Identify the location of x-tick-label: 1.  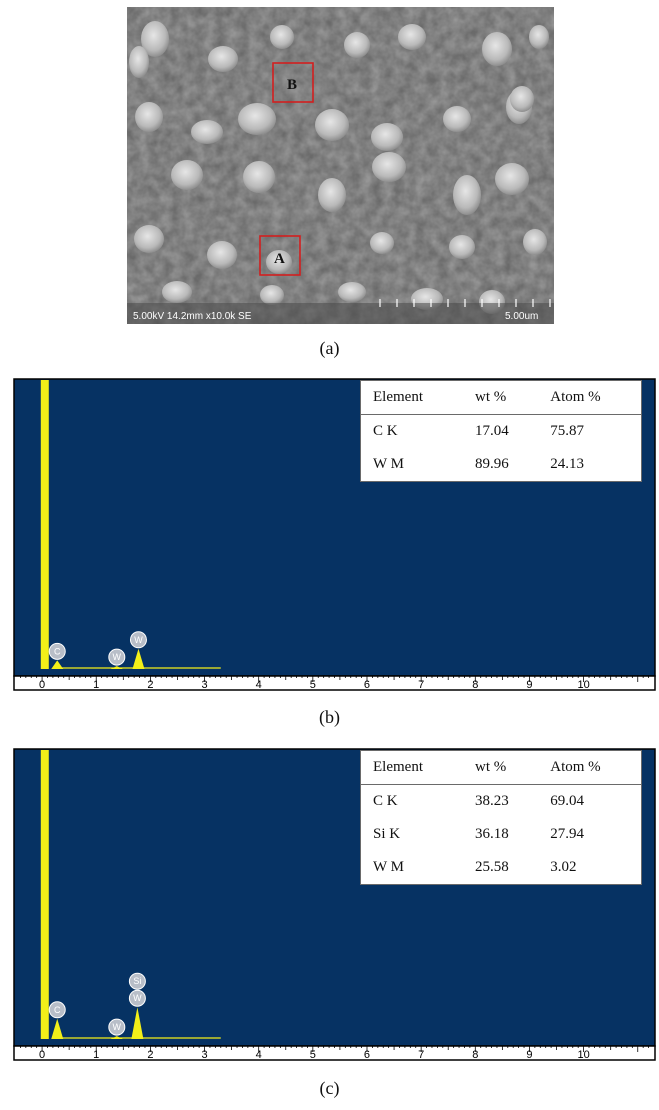
(96, 685).